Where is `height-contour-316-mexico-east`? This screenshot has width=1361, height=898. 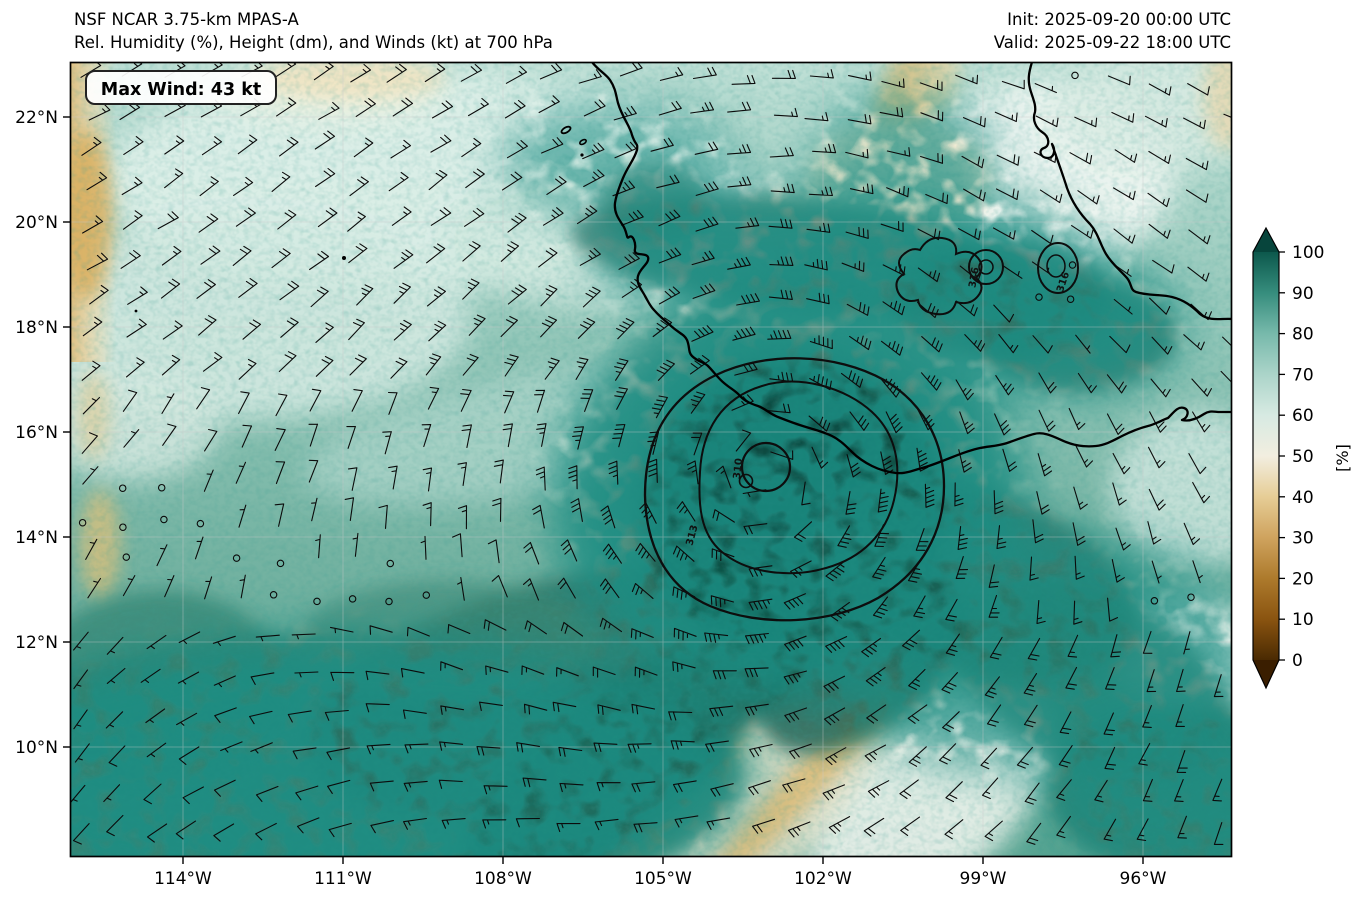
height-contour-316-mexico-east is located at coordinates (1058, 268).